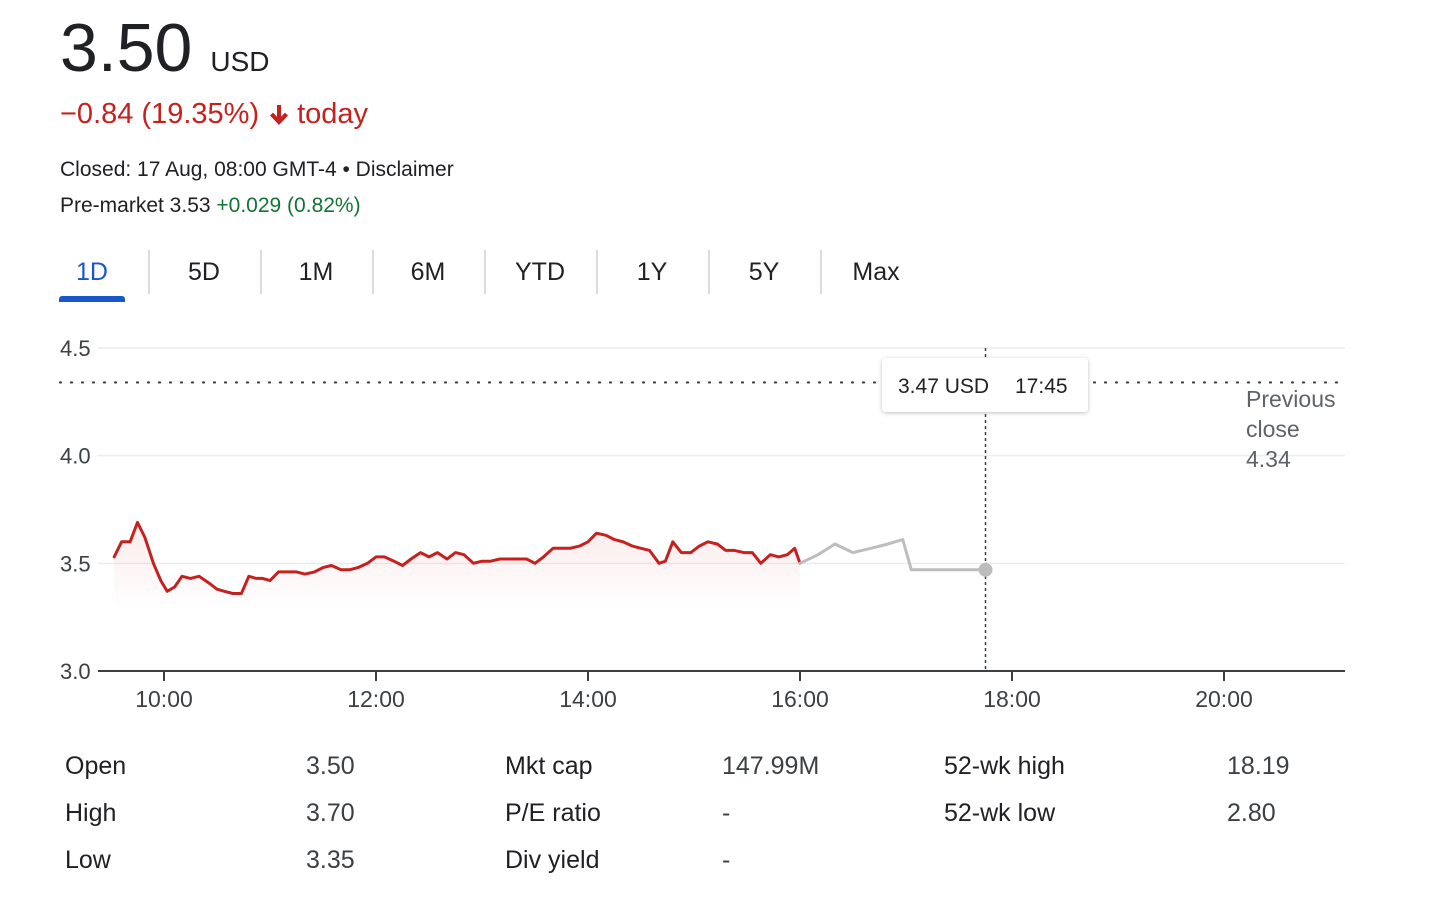  I want to click on x-tick-label: 10:00, so click(164, 699).